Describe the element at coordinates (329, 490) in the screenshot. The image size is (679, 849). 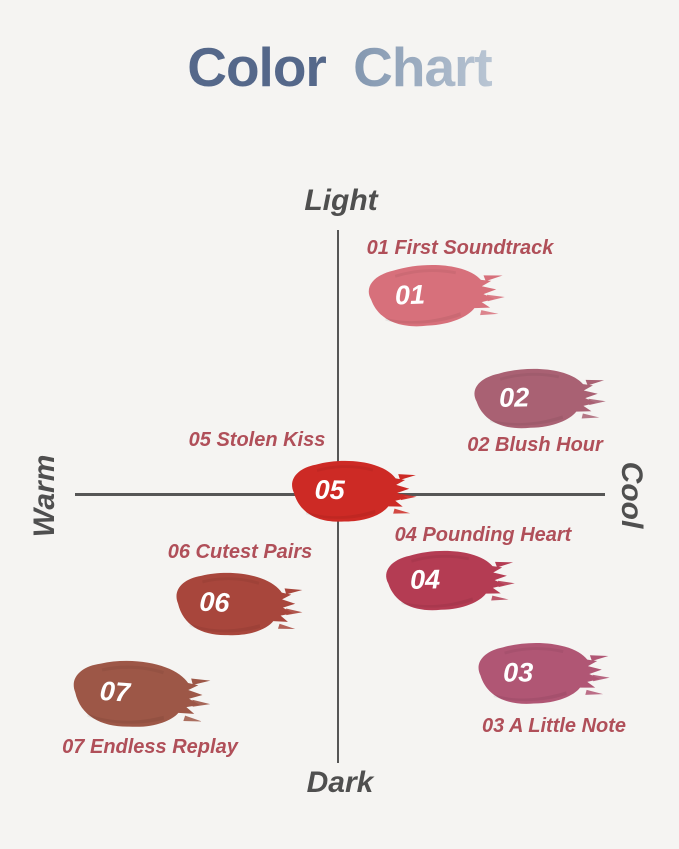
I see `swatch-number: 05` at that location.